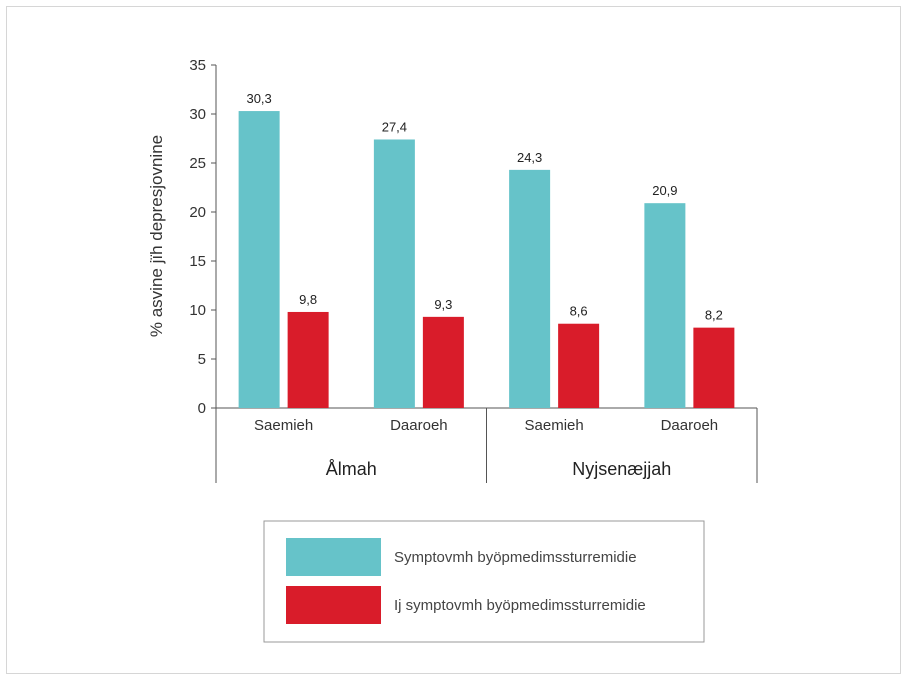 This screenshot has height=676, width=903. Describe the element at coordinates (621, 469) in the screenshot. I see `group-label: Nyjsenæjjah` at that location.